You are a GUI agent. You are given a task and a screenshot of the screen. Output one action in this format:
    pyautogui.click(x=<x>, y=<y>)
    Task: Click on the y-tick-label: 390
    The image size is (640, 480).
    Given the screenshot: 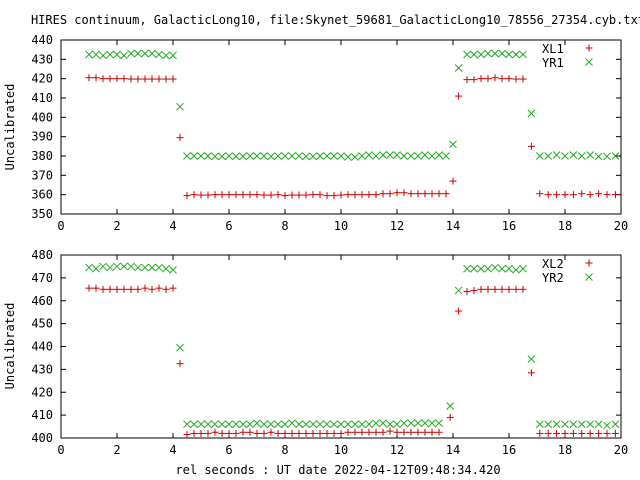 What is the action you would take?
    pyautogui.click(x=42, y=137)
    